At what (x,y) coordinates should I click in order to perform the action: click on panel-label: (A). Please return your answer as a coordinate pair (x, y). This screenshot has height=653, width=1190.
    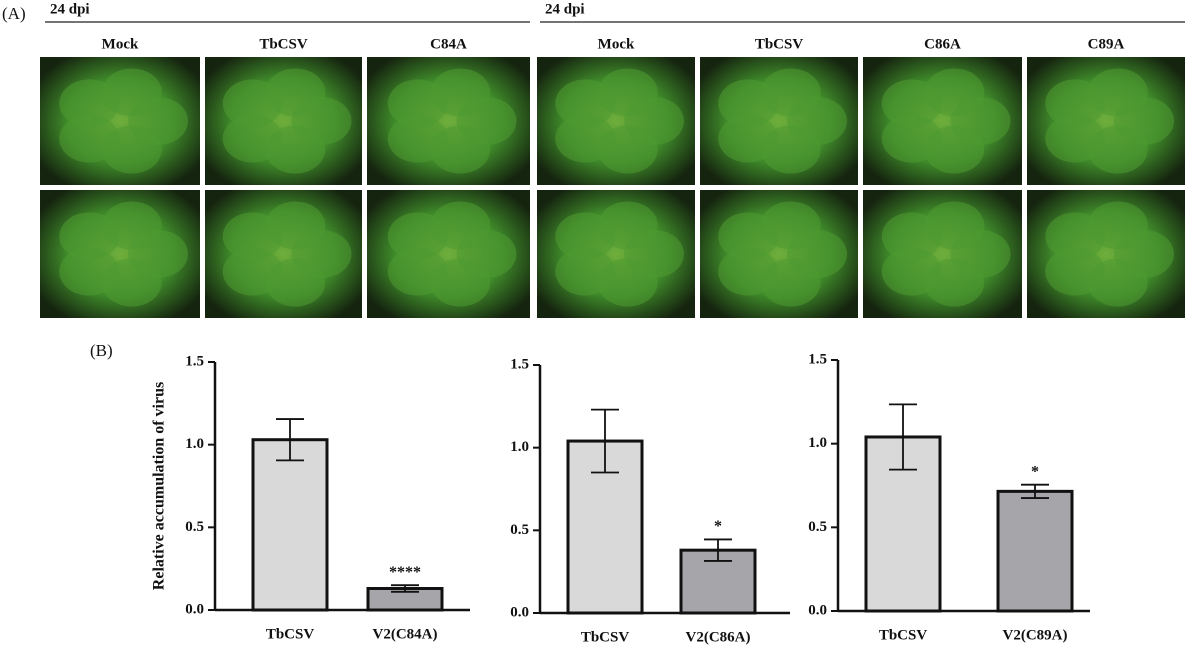
    Looking at the image, I should click on (14, 13).